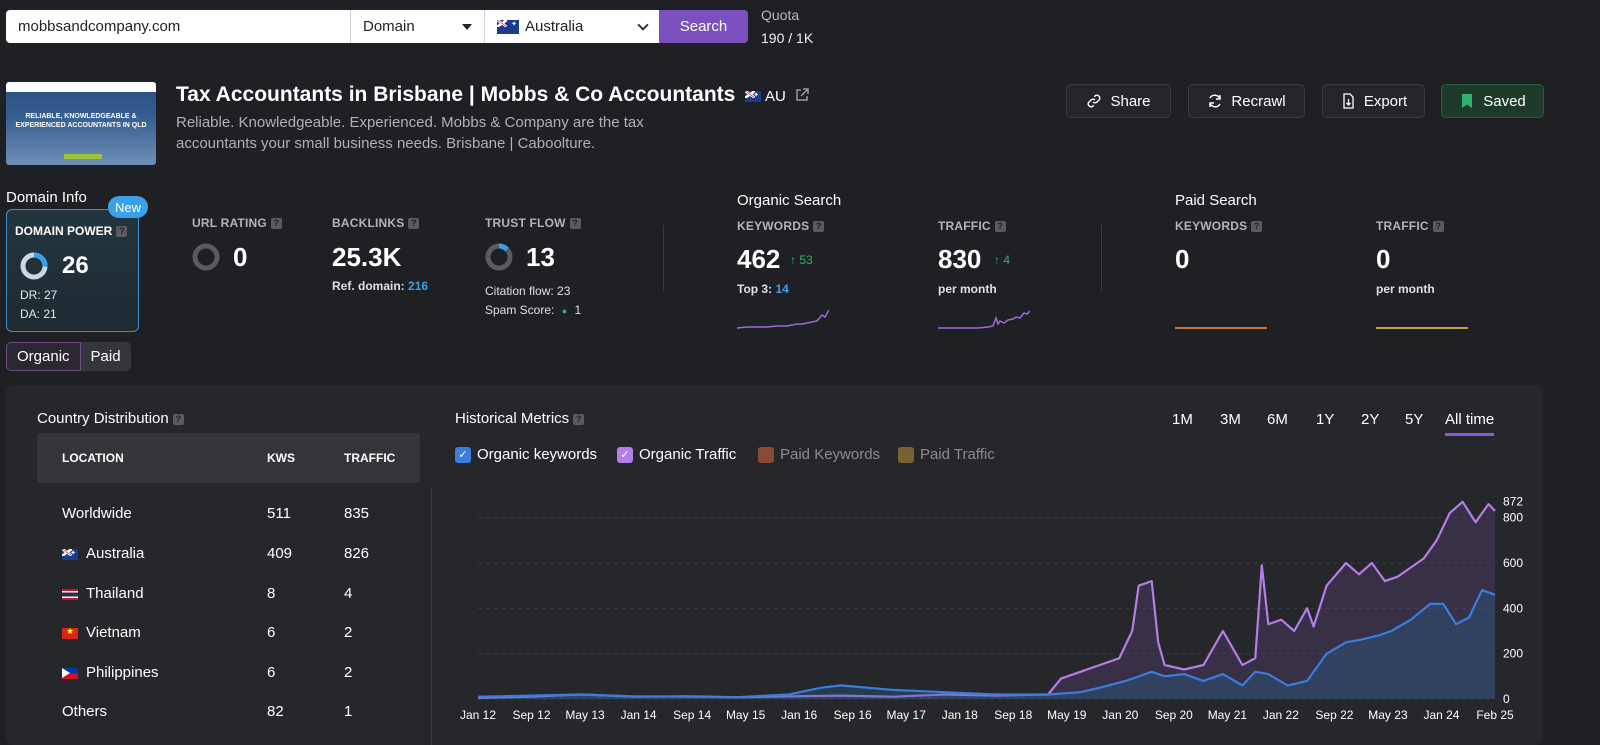  I want to click on organic-toggle: Organic, so click(43, 356).